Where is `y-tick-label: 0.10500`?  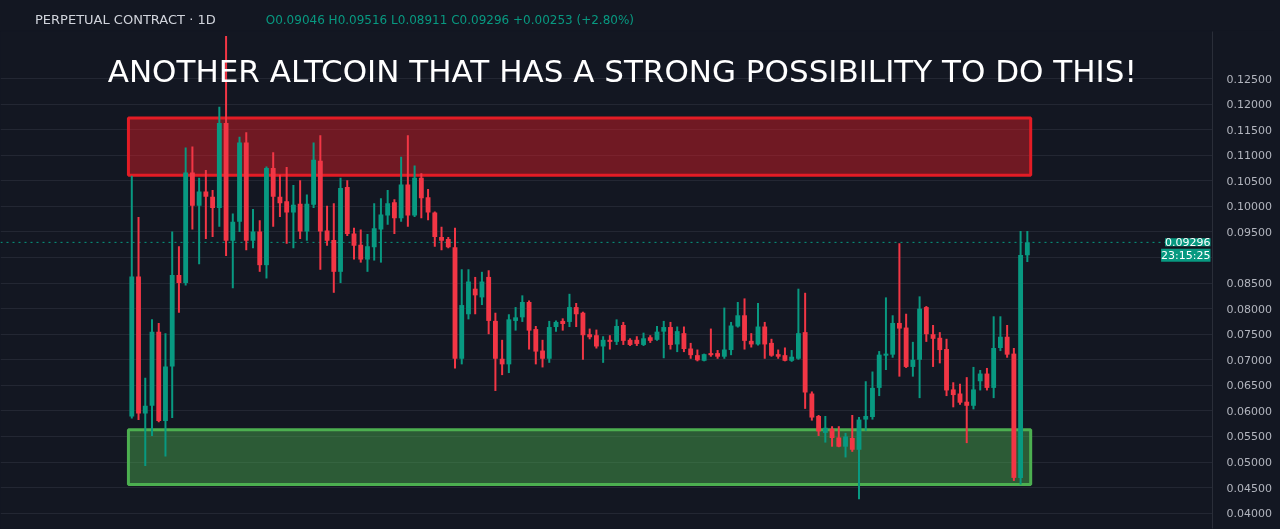
y-tick-label: 0.10500 is located at coordinates (1249, 181).